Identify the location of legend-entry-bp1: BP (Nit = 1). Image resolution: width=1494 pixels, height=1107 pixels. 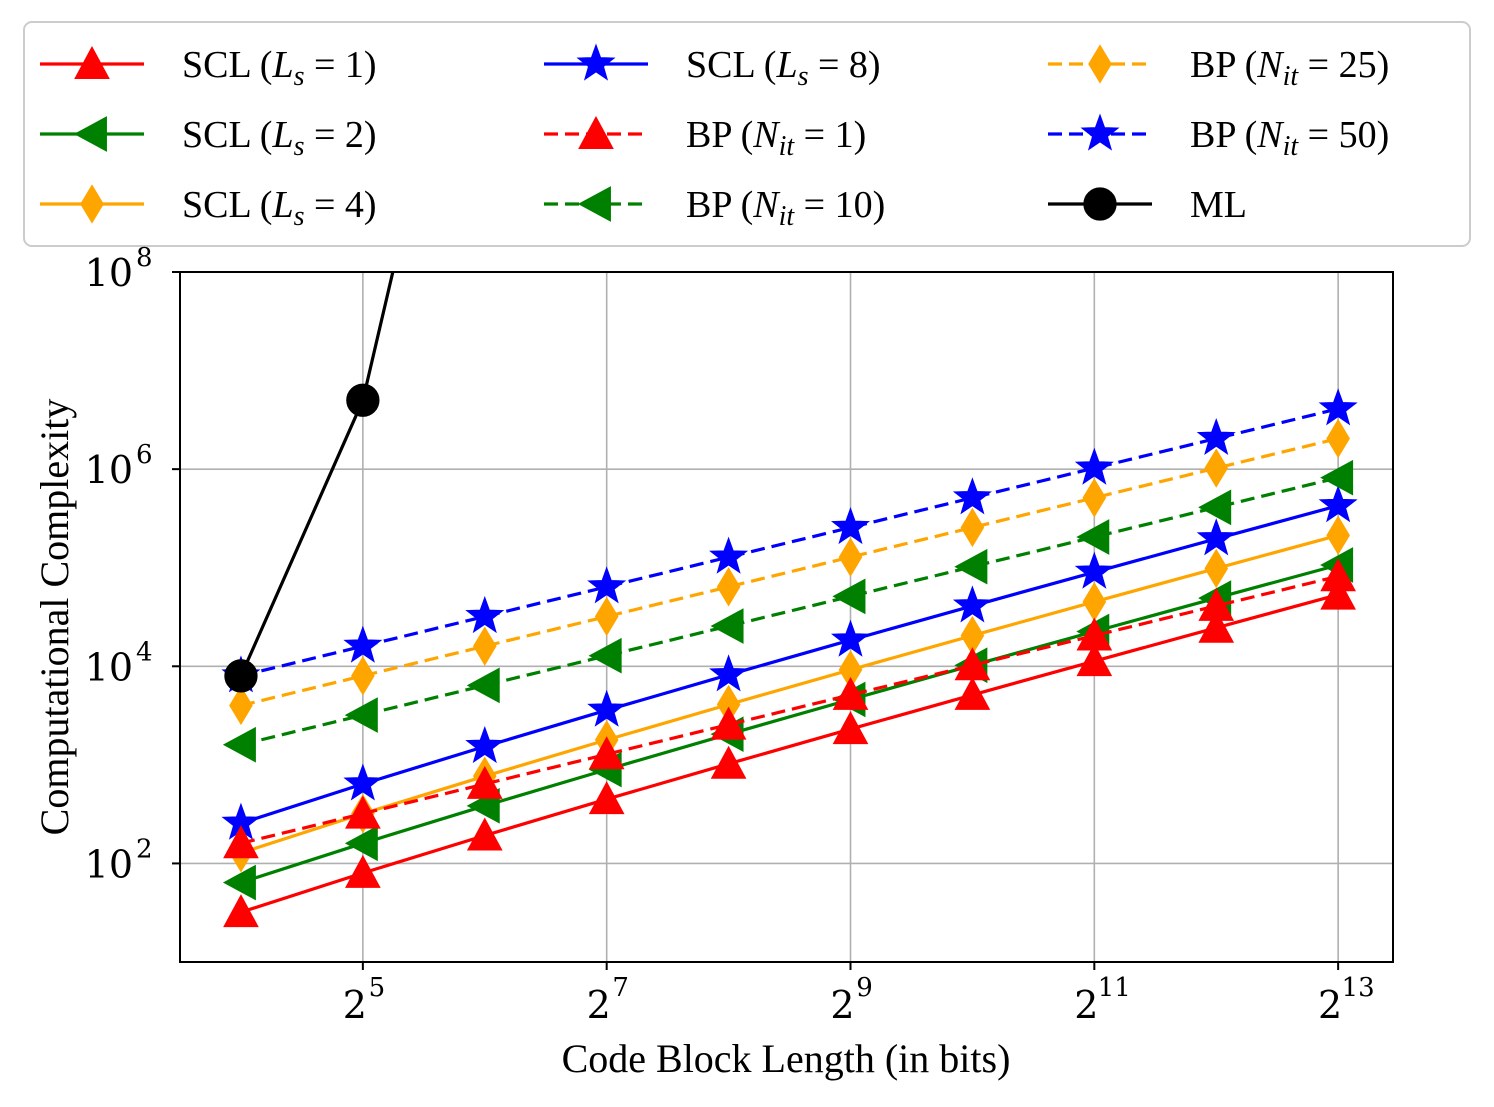
(705, 138).